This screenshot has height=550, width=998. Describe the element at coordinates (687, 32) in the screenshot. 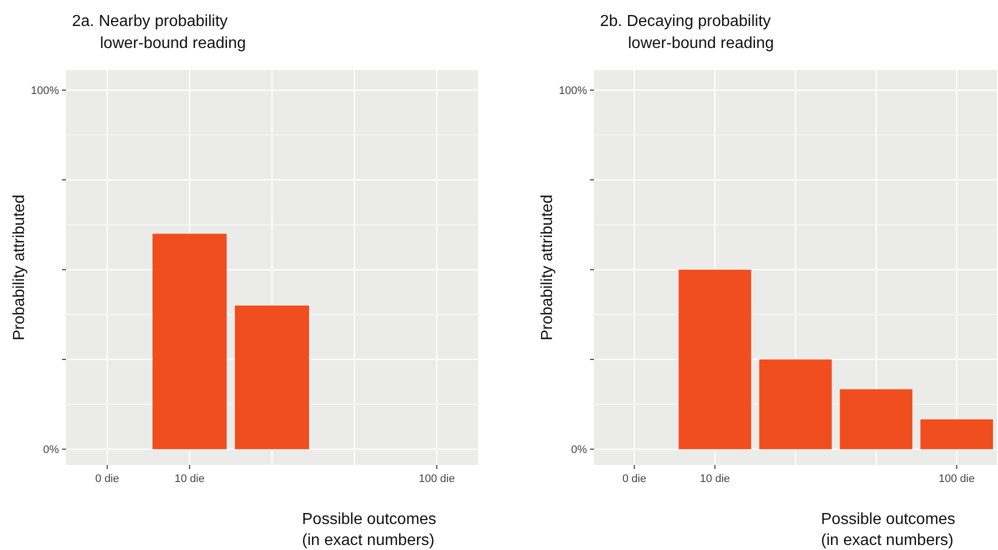

I see `chart-title: 2b. Decaying probability lower-bound reading` at that location.